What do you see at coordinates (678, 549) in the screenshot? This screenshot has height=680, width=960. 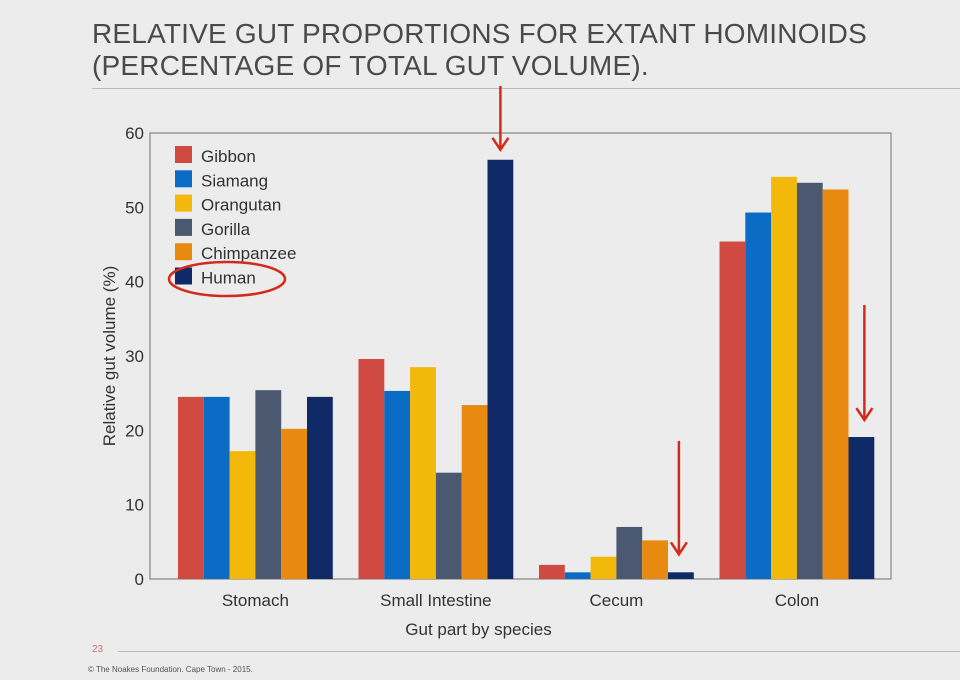 I see `arrow-icon-cecum-head` at bounding box center [678, 549].